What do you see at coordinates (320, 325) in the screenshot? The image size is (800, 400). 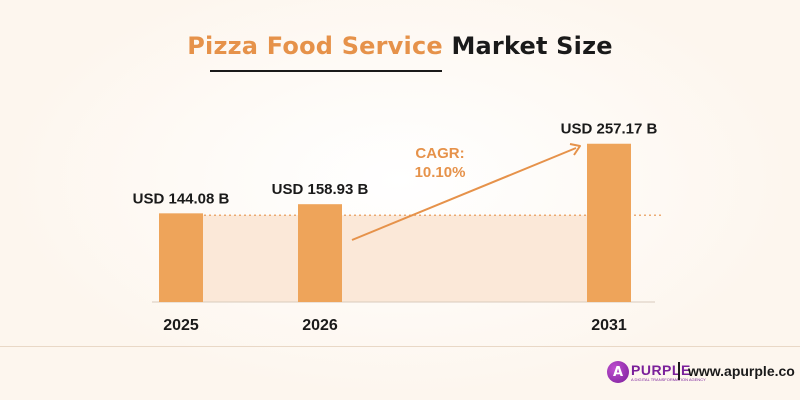 I see `x-tick-2026: 2026` at bounding box center [320, 325].